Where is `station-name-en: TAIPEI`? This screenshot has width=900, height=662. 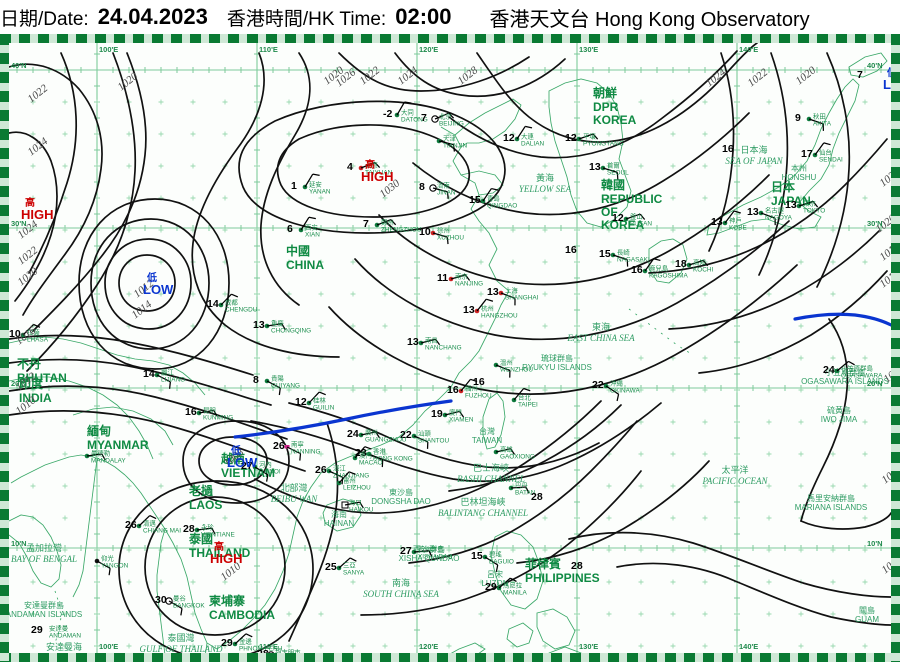
station-name-en: TAIPEI is located at coordinates (528, 405).